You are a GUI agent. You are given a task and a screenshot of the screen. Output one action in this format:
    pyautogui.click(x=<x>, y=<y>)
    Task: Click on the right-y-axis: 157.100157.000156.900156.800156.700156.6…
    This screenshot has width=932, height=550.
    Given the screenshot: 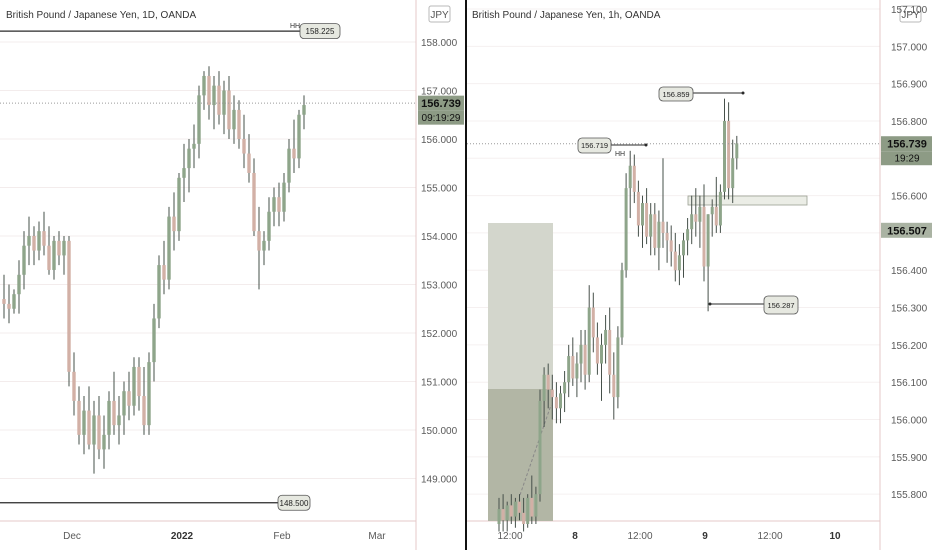 What is the action you would take?
    pyautogui.click(x=909, y=253)
    